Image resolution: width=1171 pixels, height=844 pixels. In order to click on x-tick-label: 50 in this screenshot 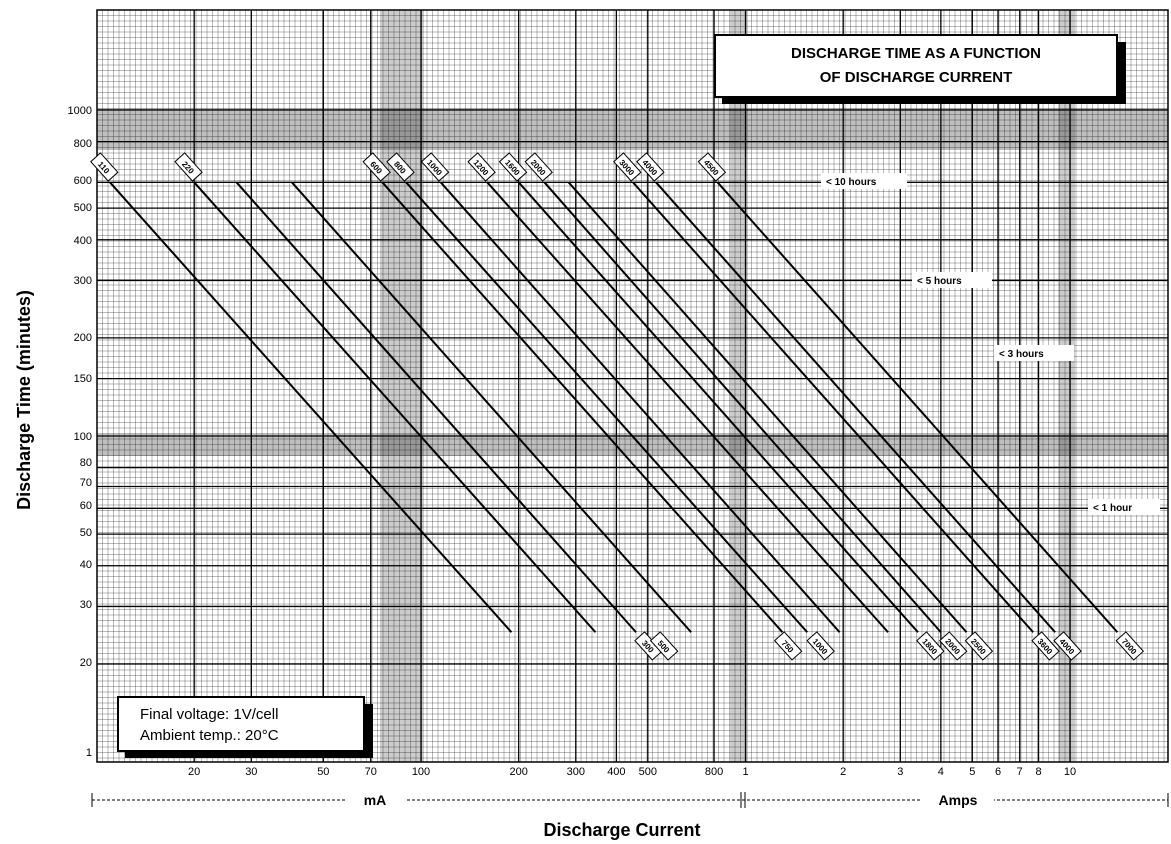, I will do `click(323, 772)`.